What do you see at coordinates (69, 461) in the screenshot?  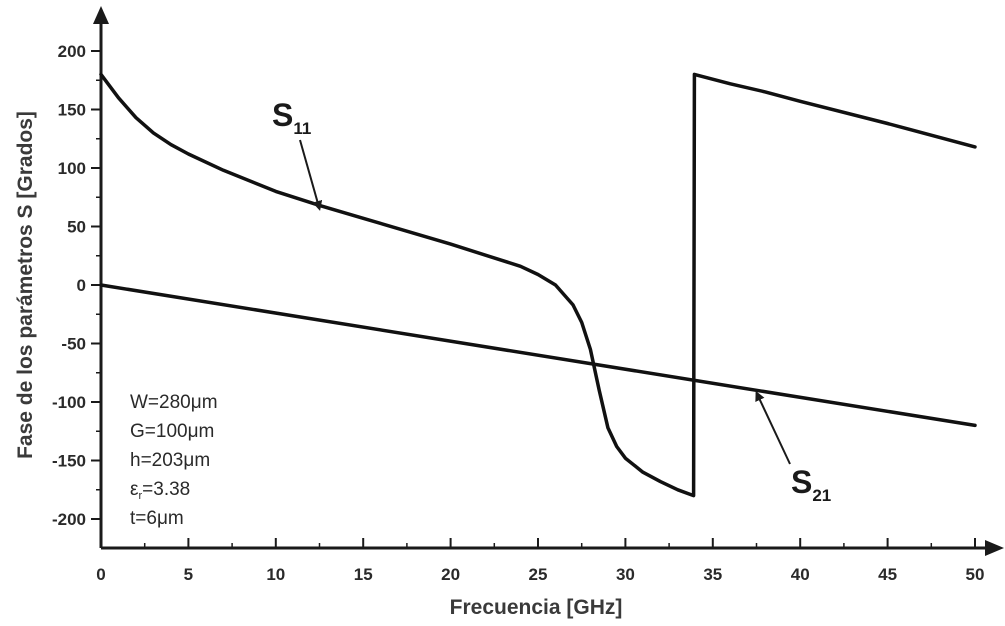 I see `y-tick-label: -150` at bounding box center [69, 461].